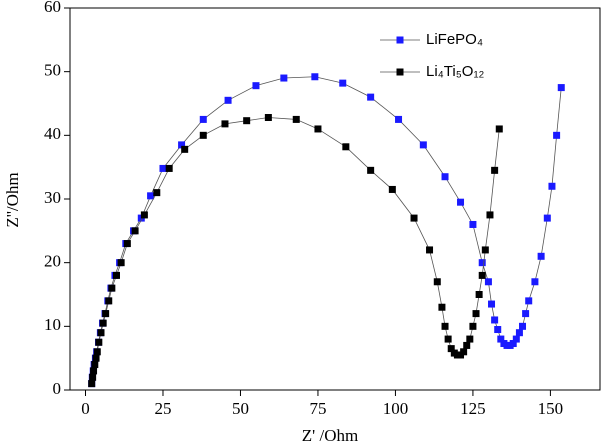  Describe the element at coordinates (12, 199) in the screenshot. I see `y-axis-label: Z''/Ohm` at that location.